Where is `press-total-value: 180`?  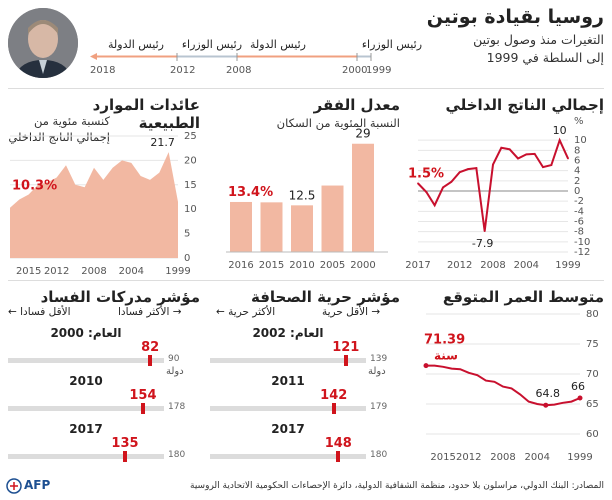
press-total-value: 180 is located at coordinates (379, 455).